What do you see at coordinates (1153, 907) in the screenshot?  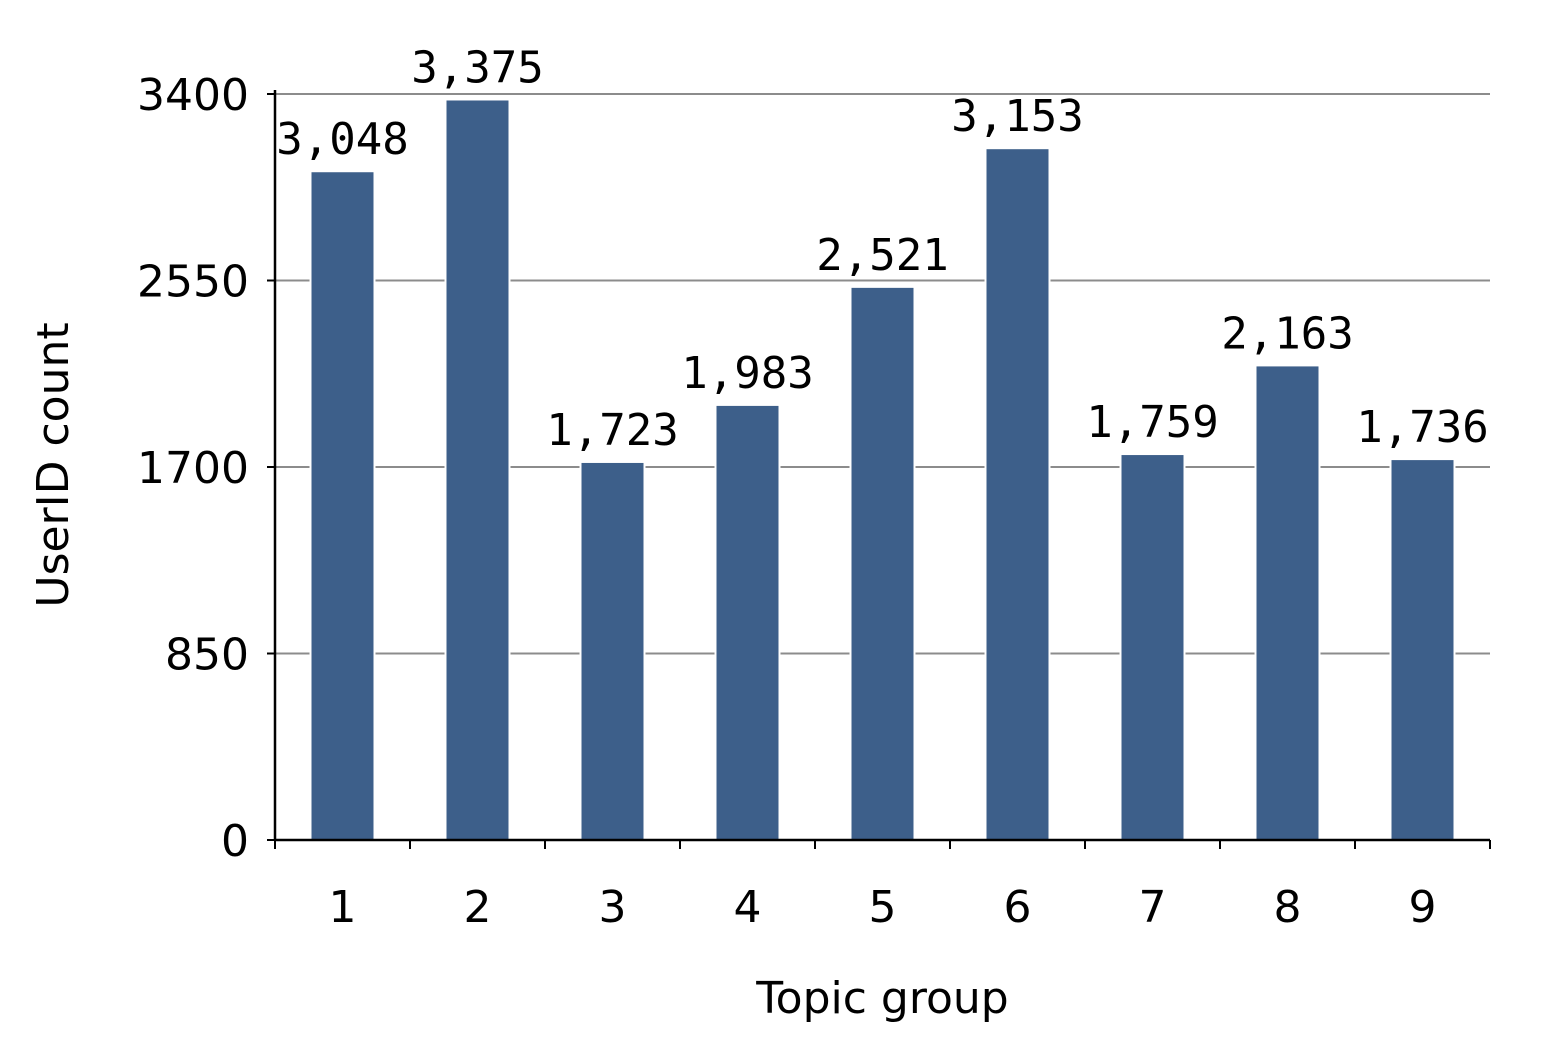 I see `x-tick-label: 7` at bounding box center [1153, 907].